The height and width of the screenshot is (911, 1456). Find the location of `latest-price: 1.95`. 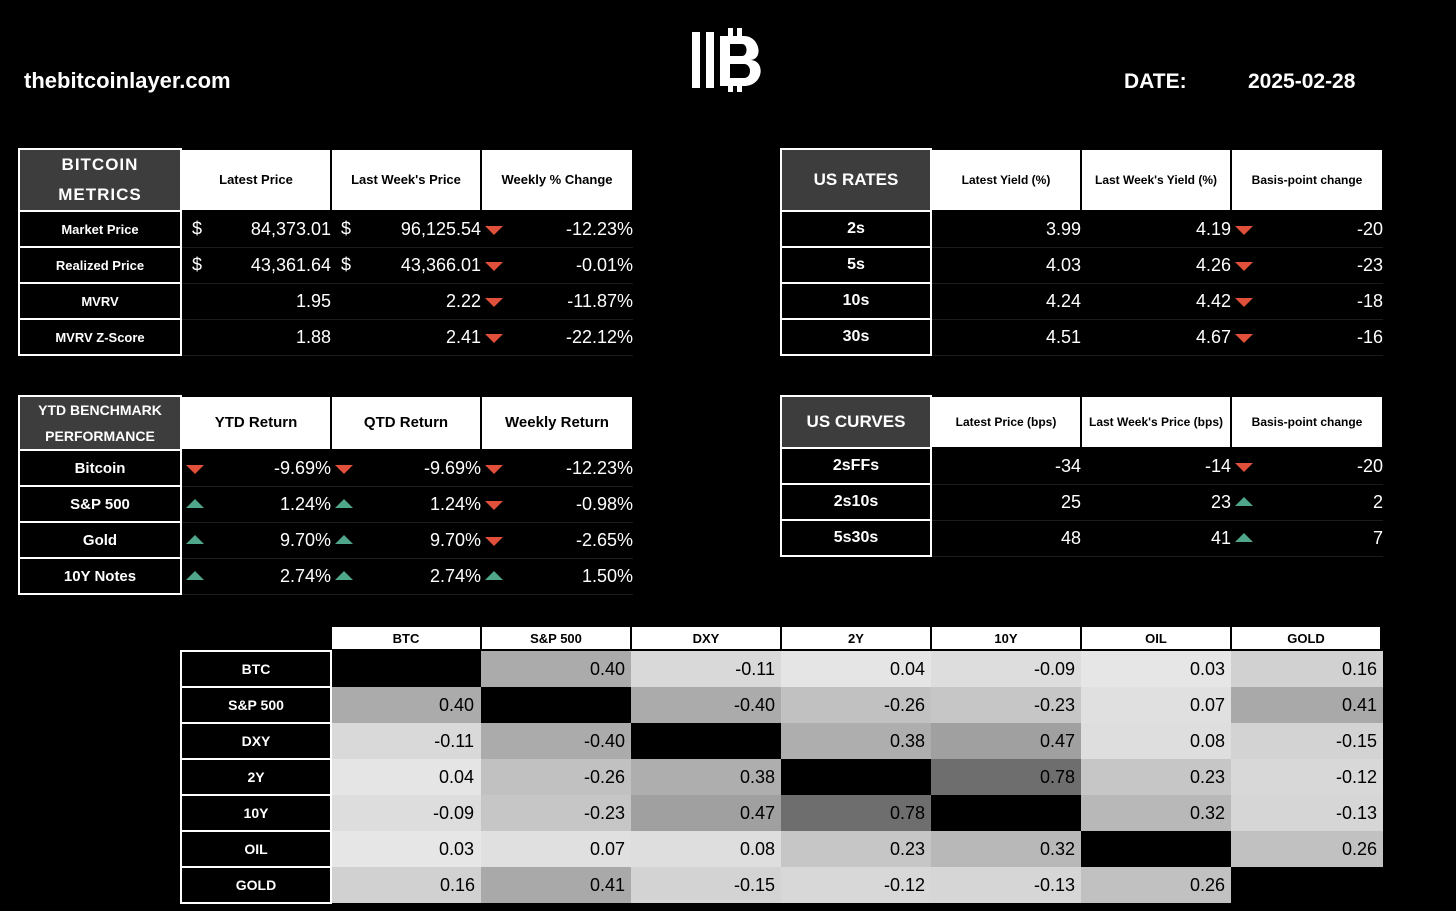

latest-price: 1.95 is located at coordinates (256, 301).